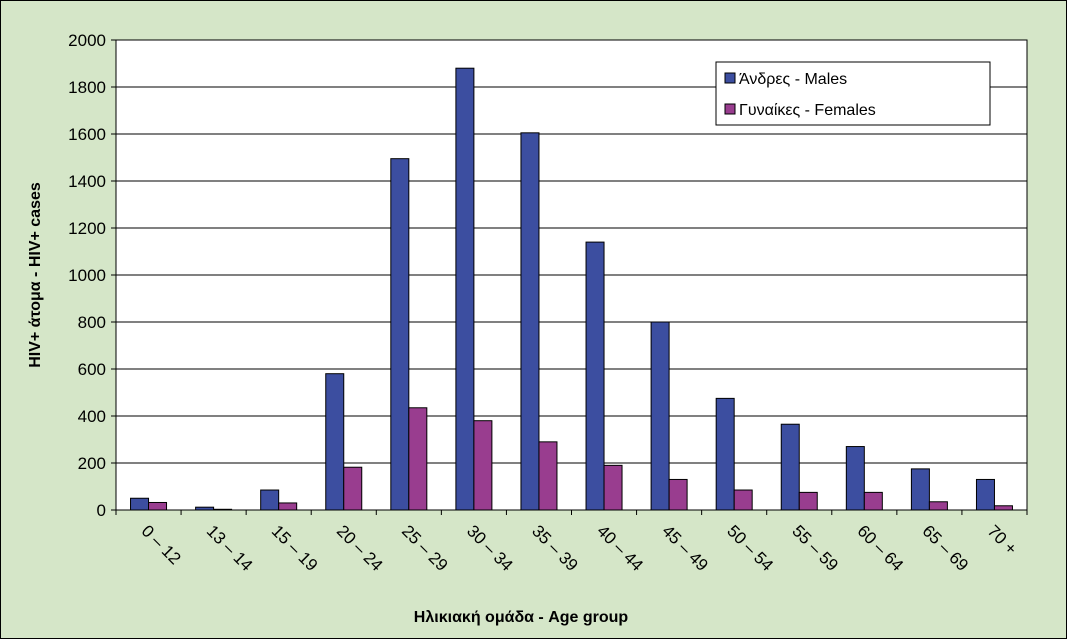  What do you see at coordinates (92, 463) in the screenshot?
I see `y-tick-label: 200` at bounding box center [92, 463].